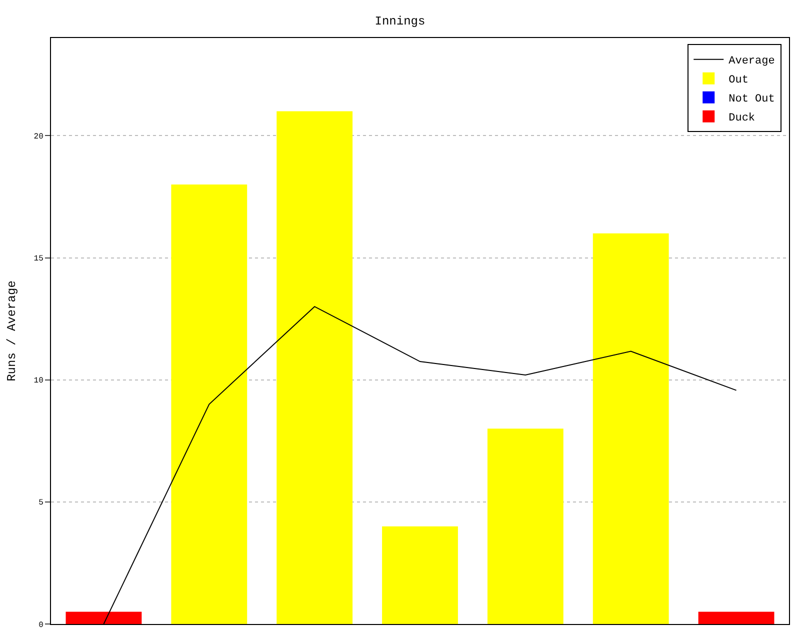 This screenshot has width=800, height=640. What do you see at coordinates (41, 503) in the screenshot?
I see `y-tick-label: 5` at bounding box center [41, 503].